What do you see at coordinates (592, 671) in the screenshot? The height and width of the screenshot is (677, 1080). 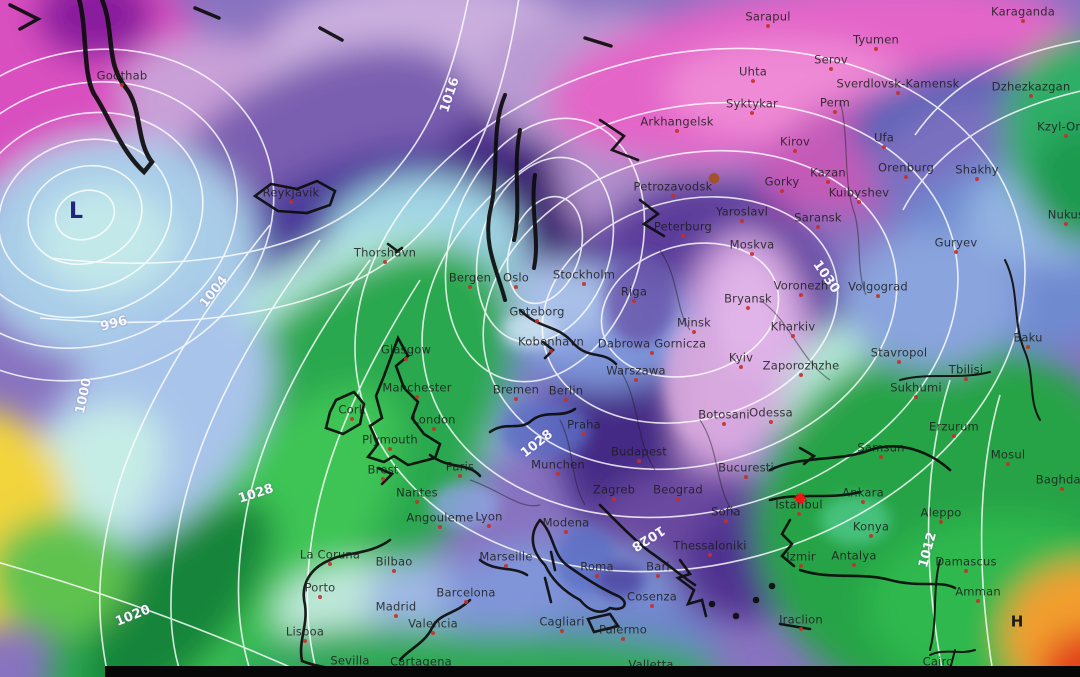 I see `letterbox-bar` at bounding box center [592, 671].